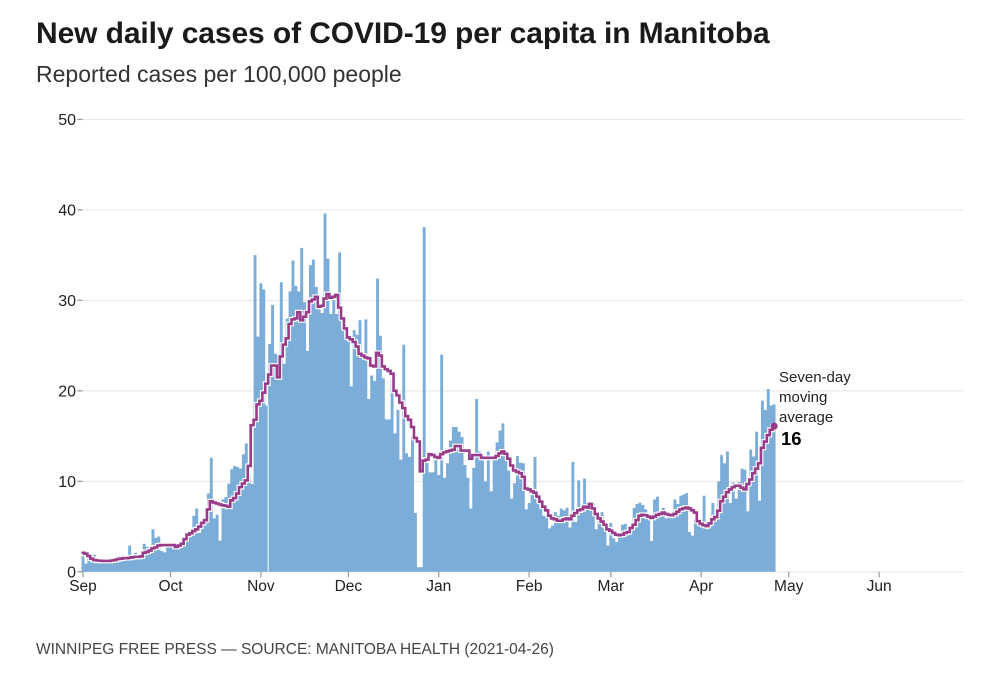 The image size is (1000, 697). I want to click on svg-text: Nov, so click(261, 586).